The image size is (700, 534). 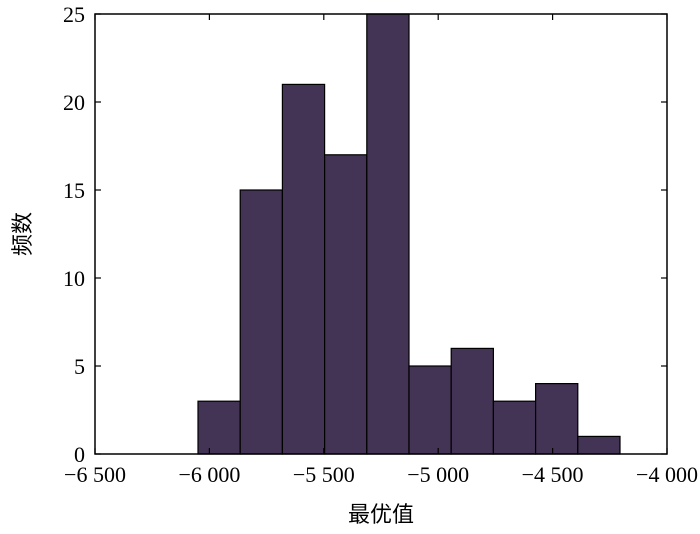 What do you see at coordinates (553, 474) in the screenshot?
I see `x-tick-label: −4 500` at bounding box center [553, 474].